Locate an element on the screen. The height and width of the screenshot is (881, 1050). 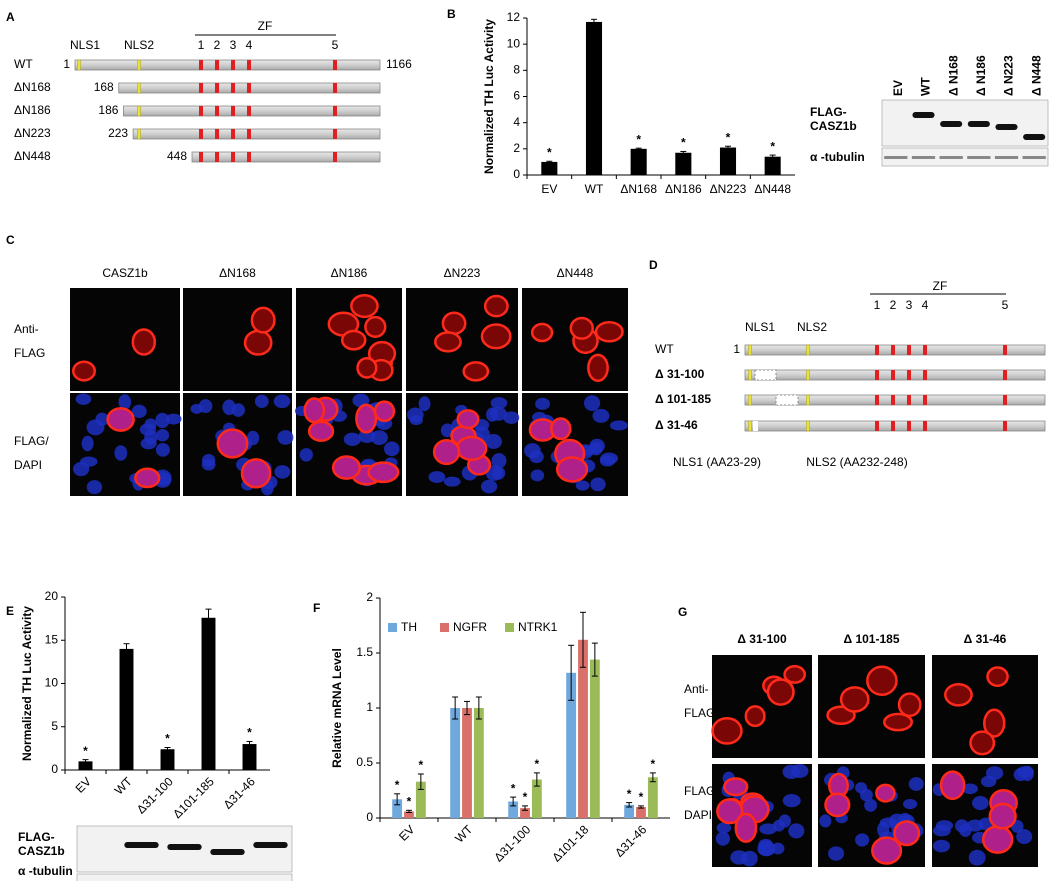
y-tick-label: 1.5 is located at coordinates (364, 652).